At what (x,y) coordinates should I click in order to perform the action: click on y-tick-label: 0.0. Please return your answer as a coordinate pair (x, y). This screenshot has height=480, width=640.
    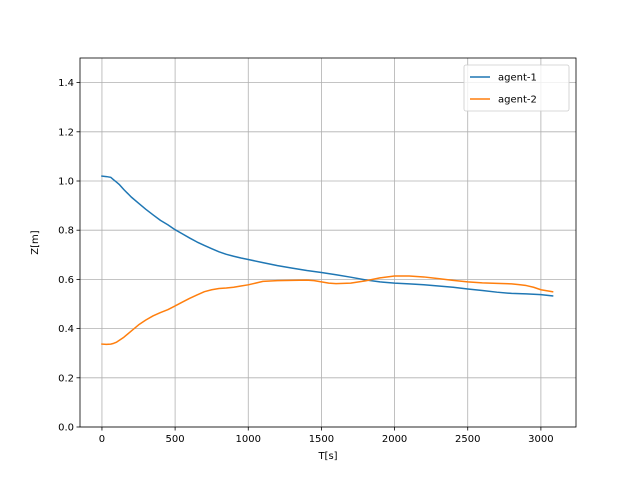
    Looking at the image, I should click on (66, 428).